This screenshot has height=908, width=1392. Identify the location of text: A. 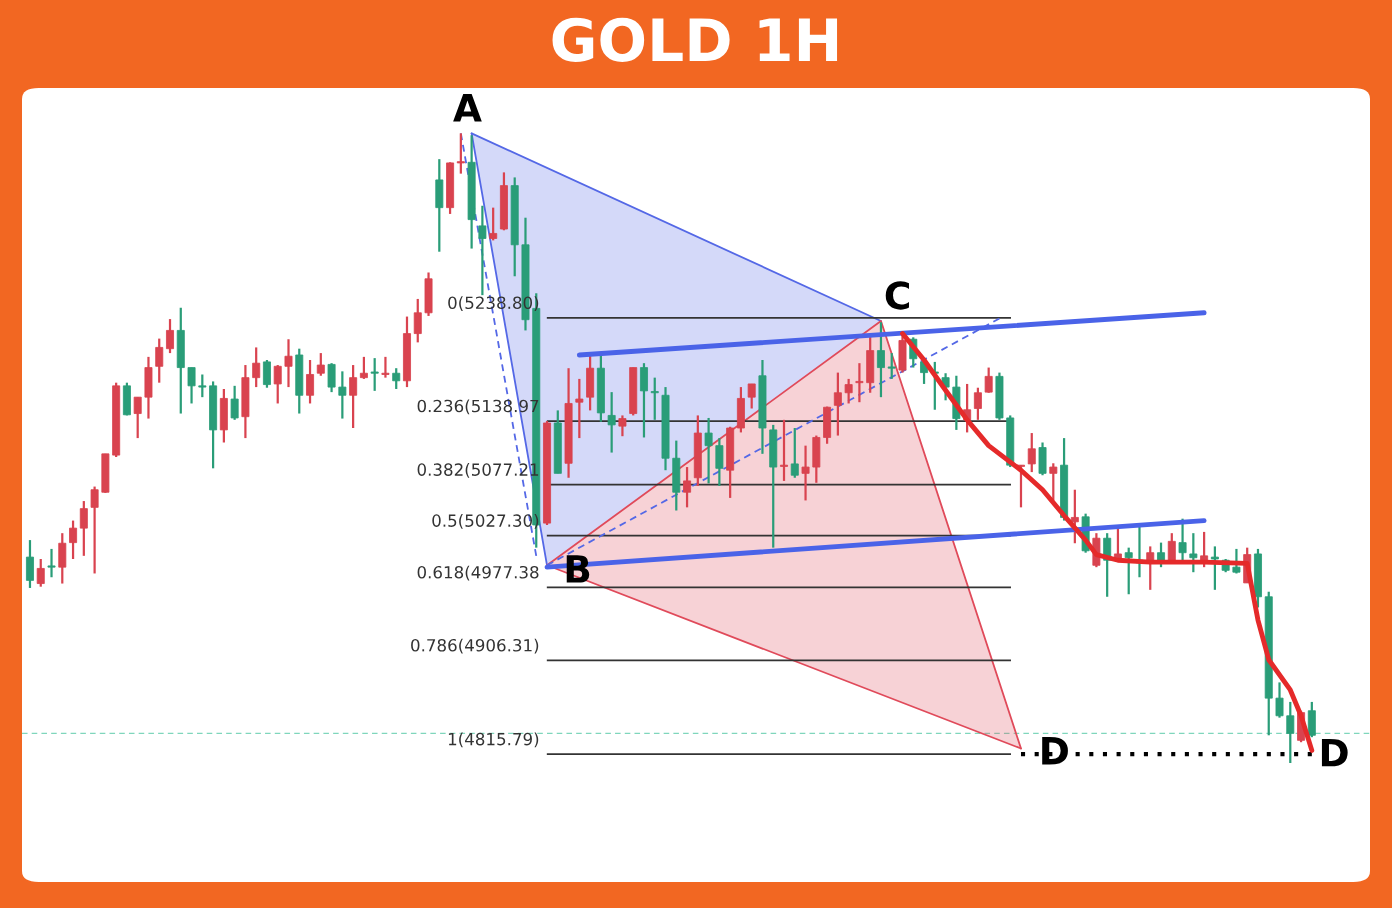
(467, 108).